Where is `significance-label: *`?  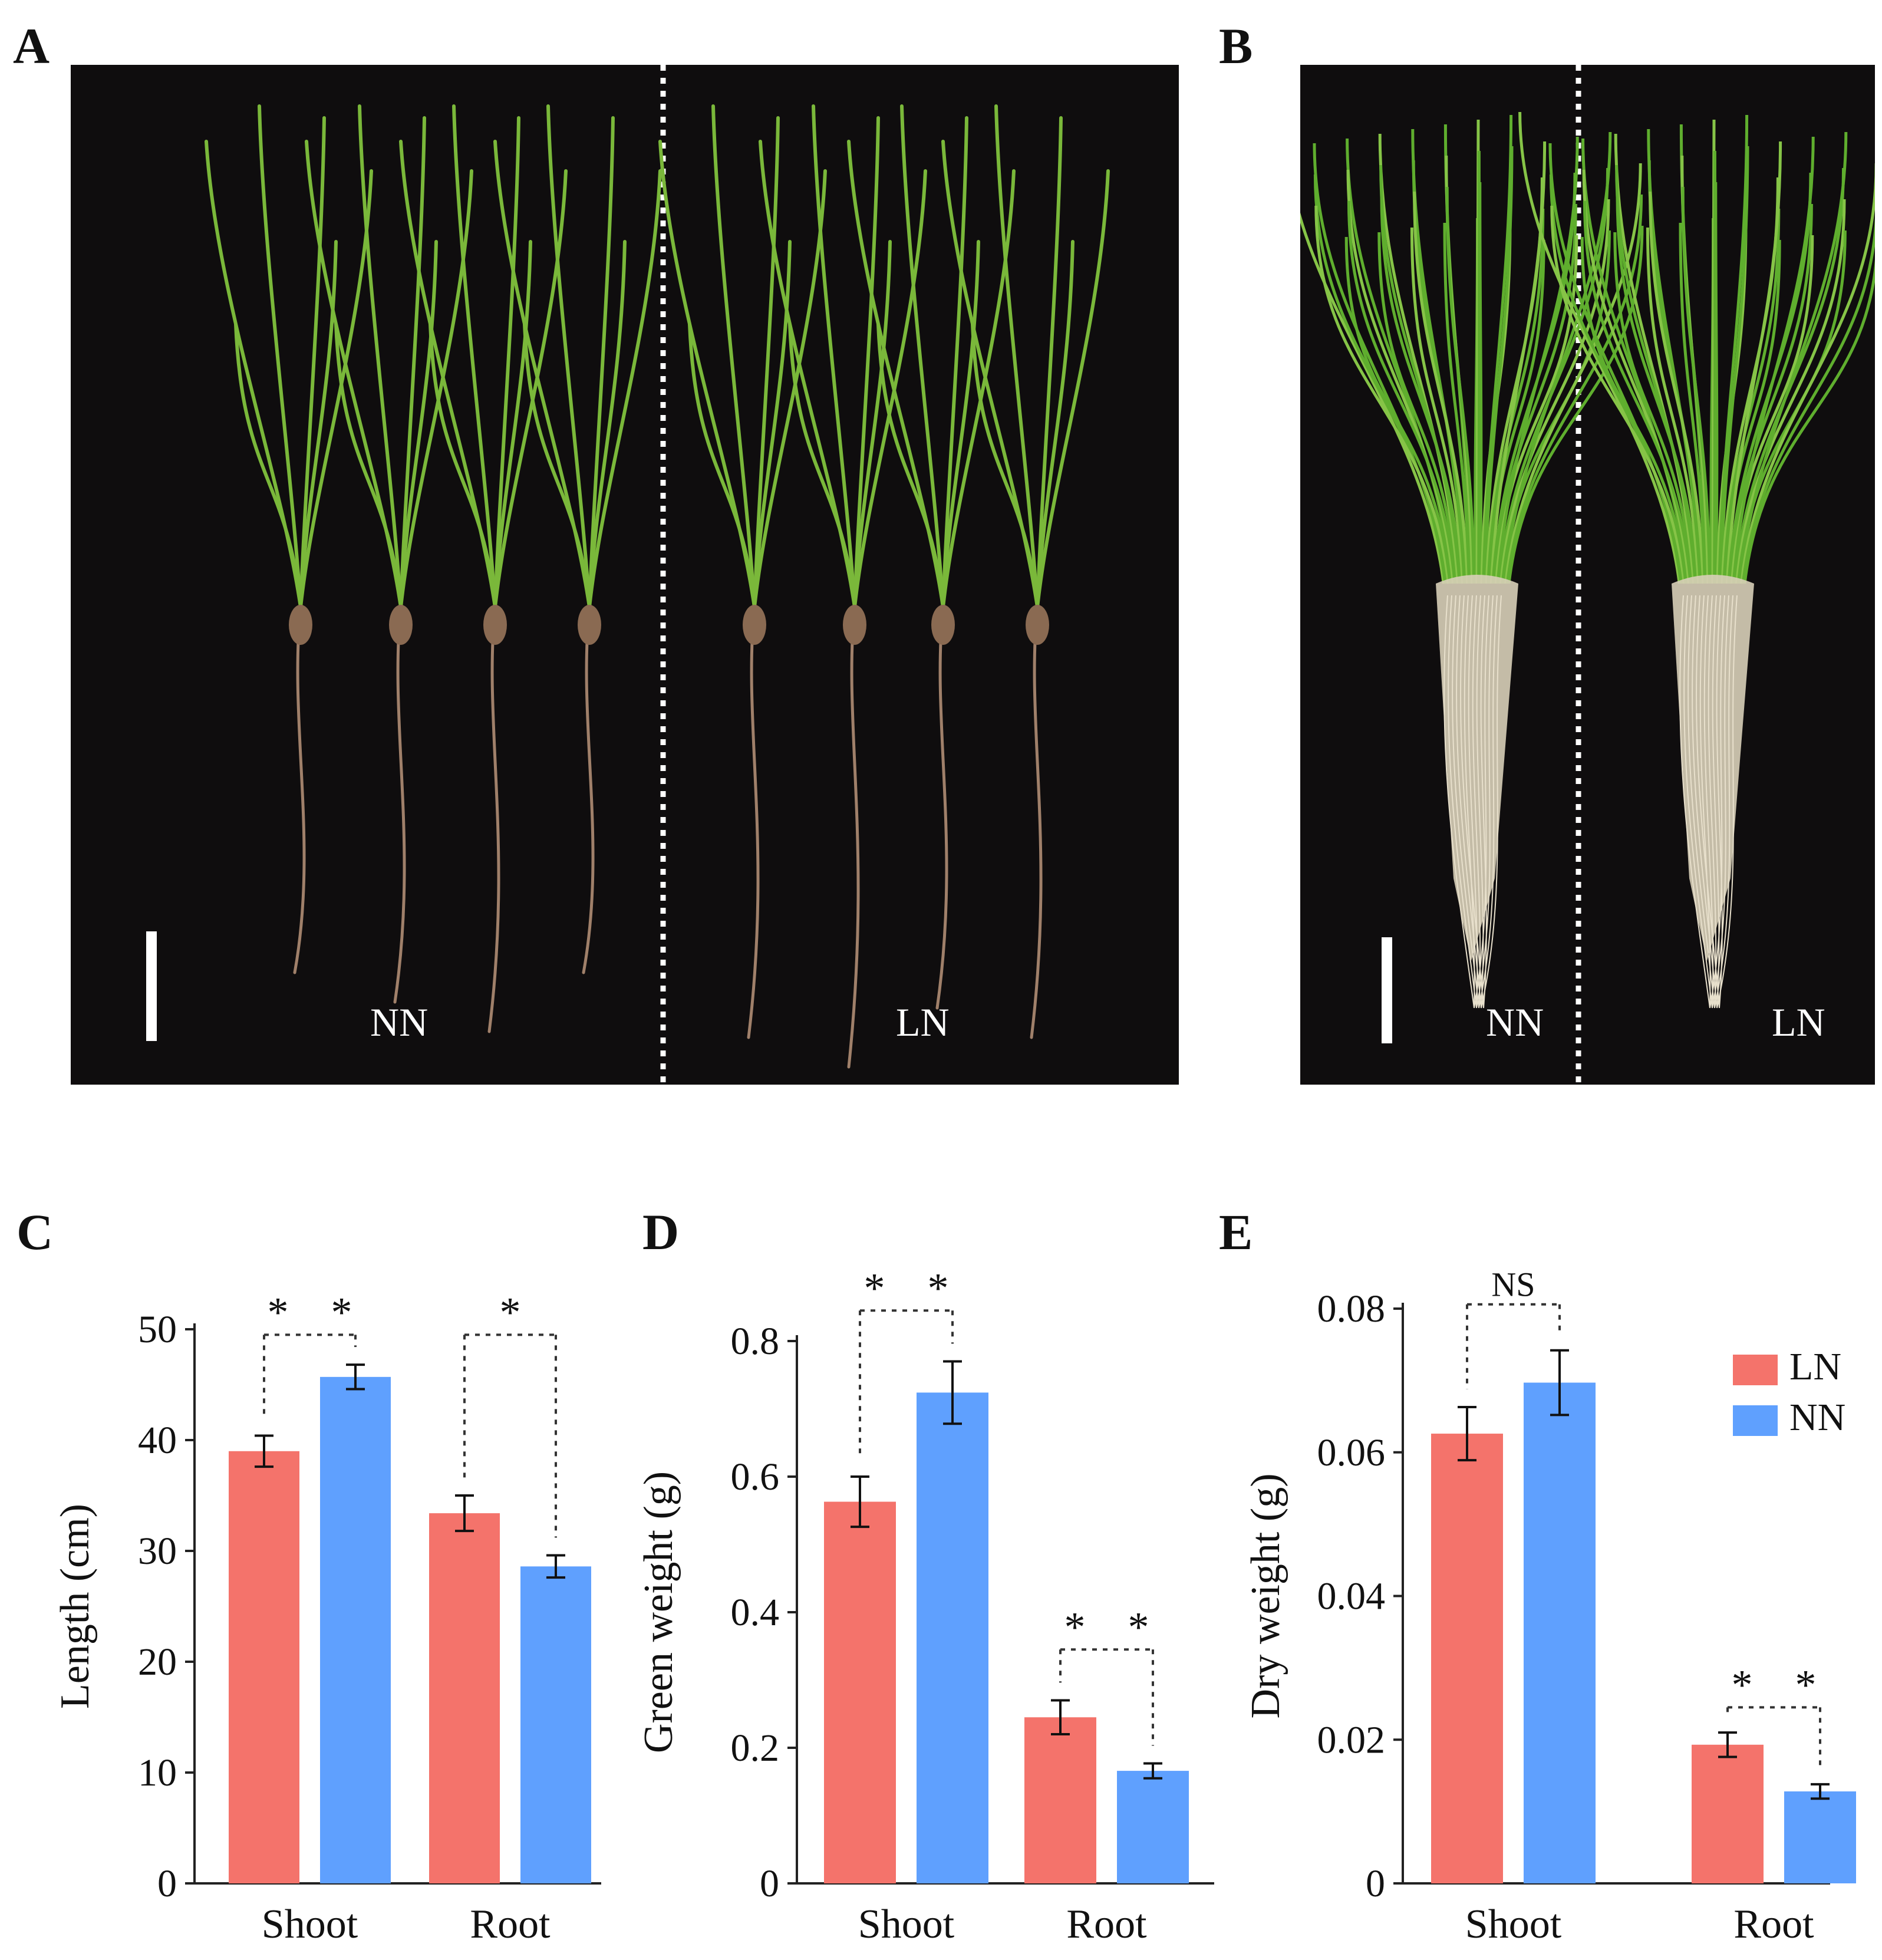
significance-label: * is located at coordinates (510, 1312).